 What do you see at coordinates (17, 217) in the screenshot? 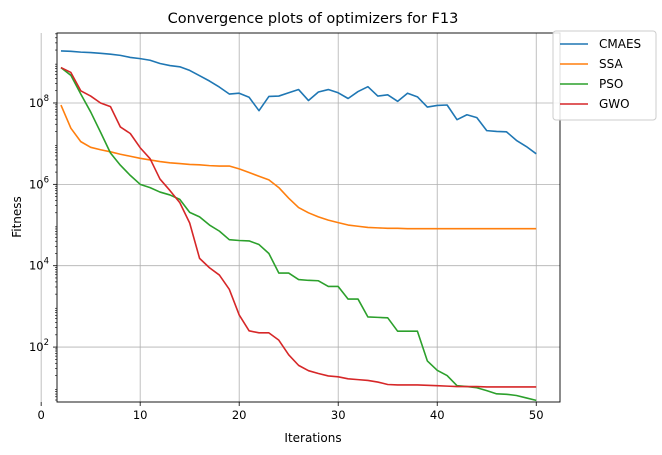
I see `y-axis-label: Fitness` at bounding box center [17, 217].